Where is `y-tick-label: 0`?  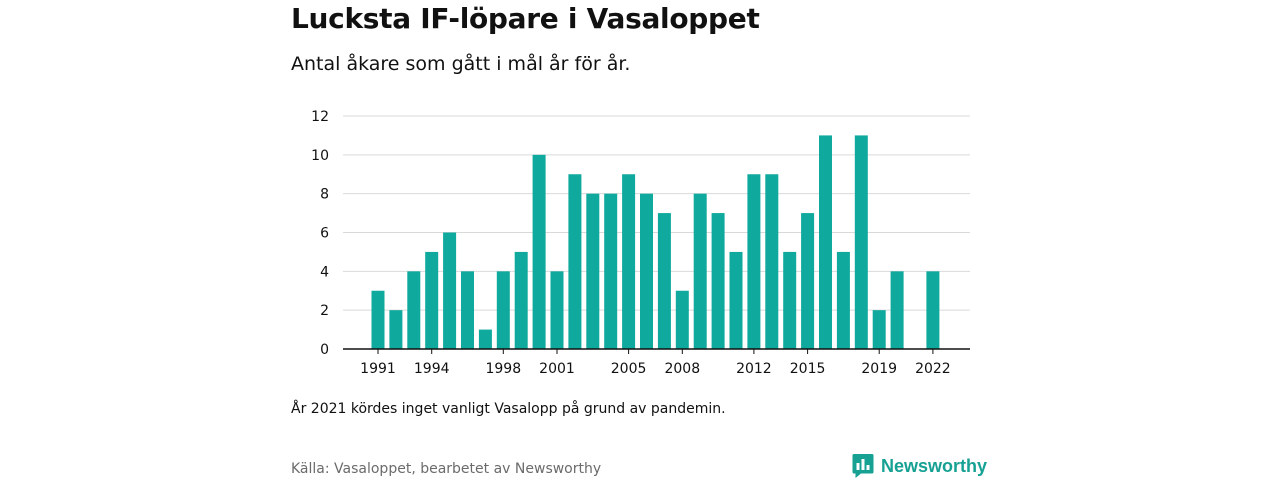
y-tick-label: 0 is located at coordinates (324, 350).